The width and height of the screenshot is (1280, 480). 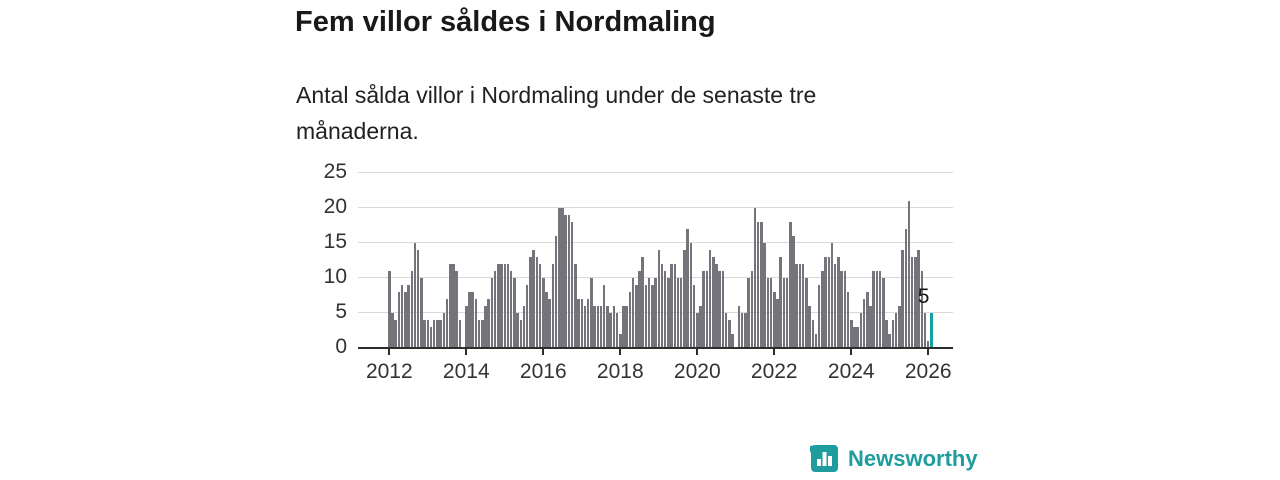 I want to click on x-axis-tick-label: 2026, so click(x=928, y=371).